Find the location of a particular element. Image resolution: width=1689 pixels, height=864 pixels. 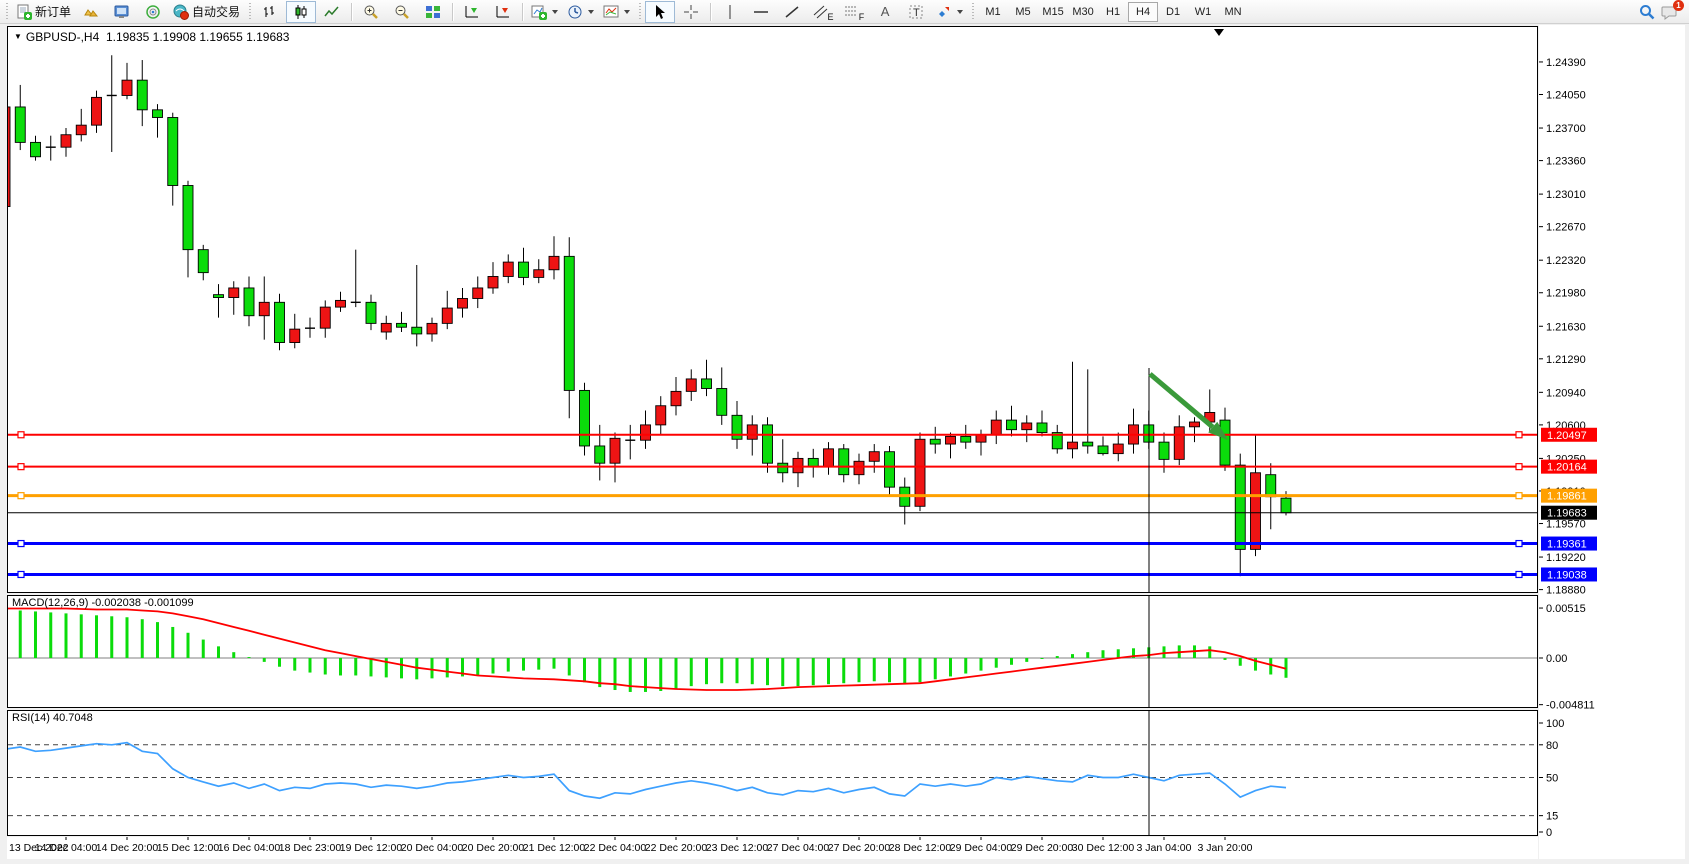

svg-text: 1.22670 is located at coordinates (1566, 228).